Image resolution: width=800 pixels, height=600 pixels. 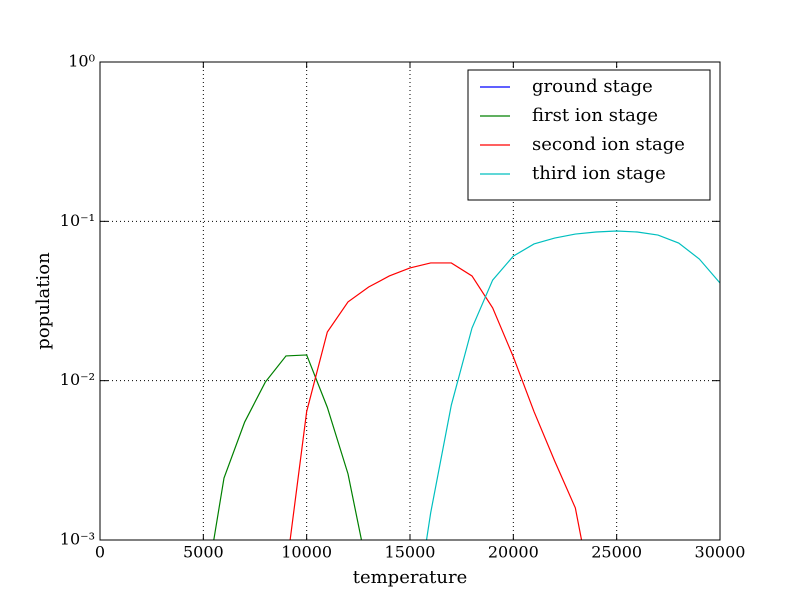 What do you see at coordinates (513, 552) in the screenshot?
I see `x-tick-label: 20000` at bounding box center [513, 552].